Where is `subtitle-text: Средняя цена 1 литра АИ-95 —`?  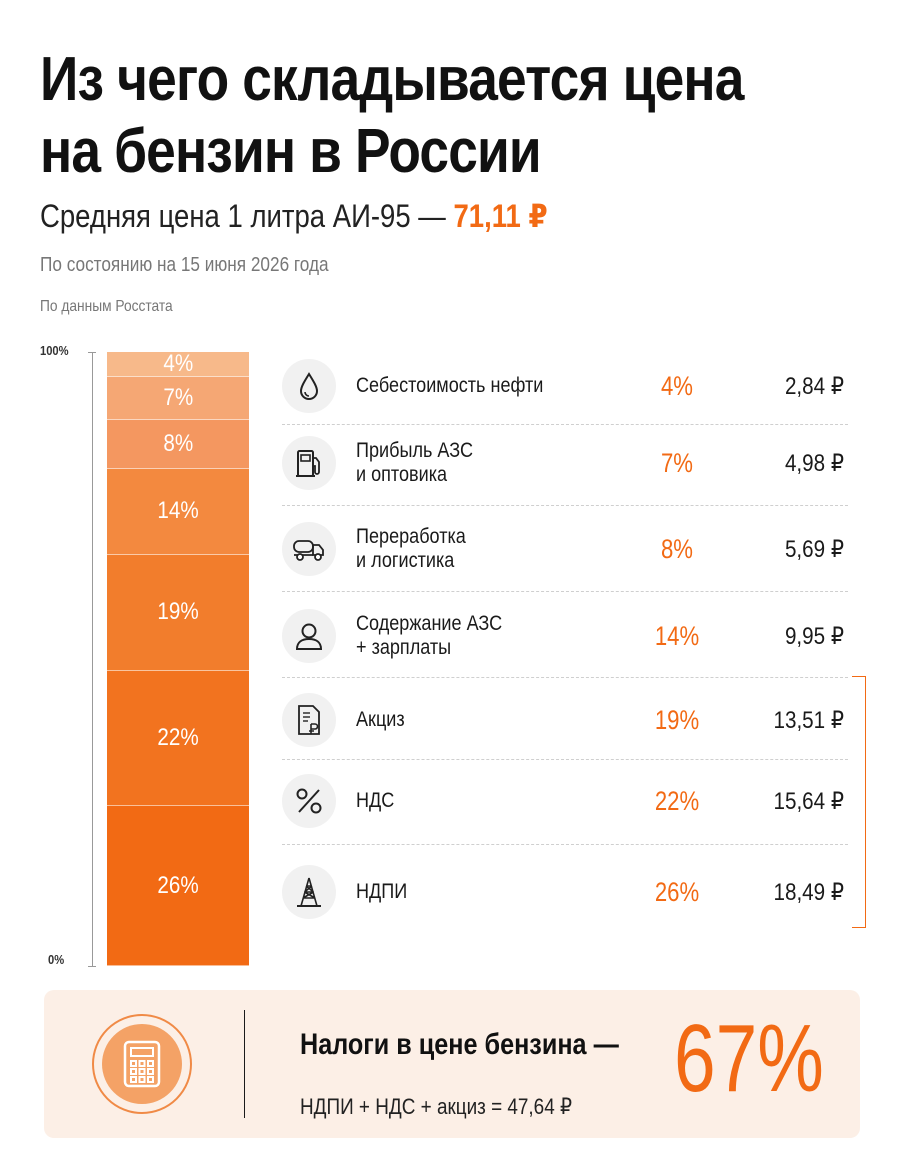 subtitle-text: Средняя цена 1 литра АИ-95 — is located at coordinates (247, 216).